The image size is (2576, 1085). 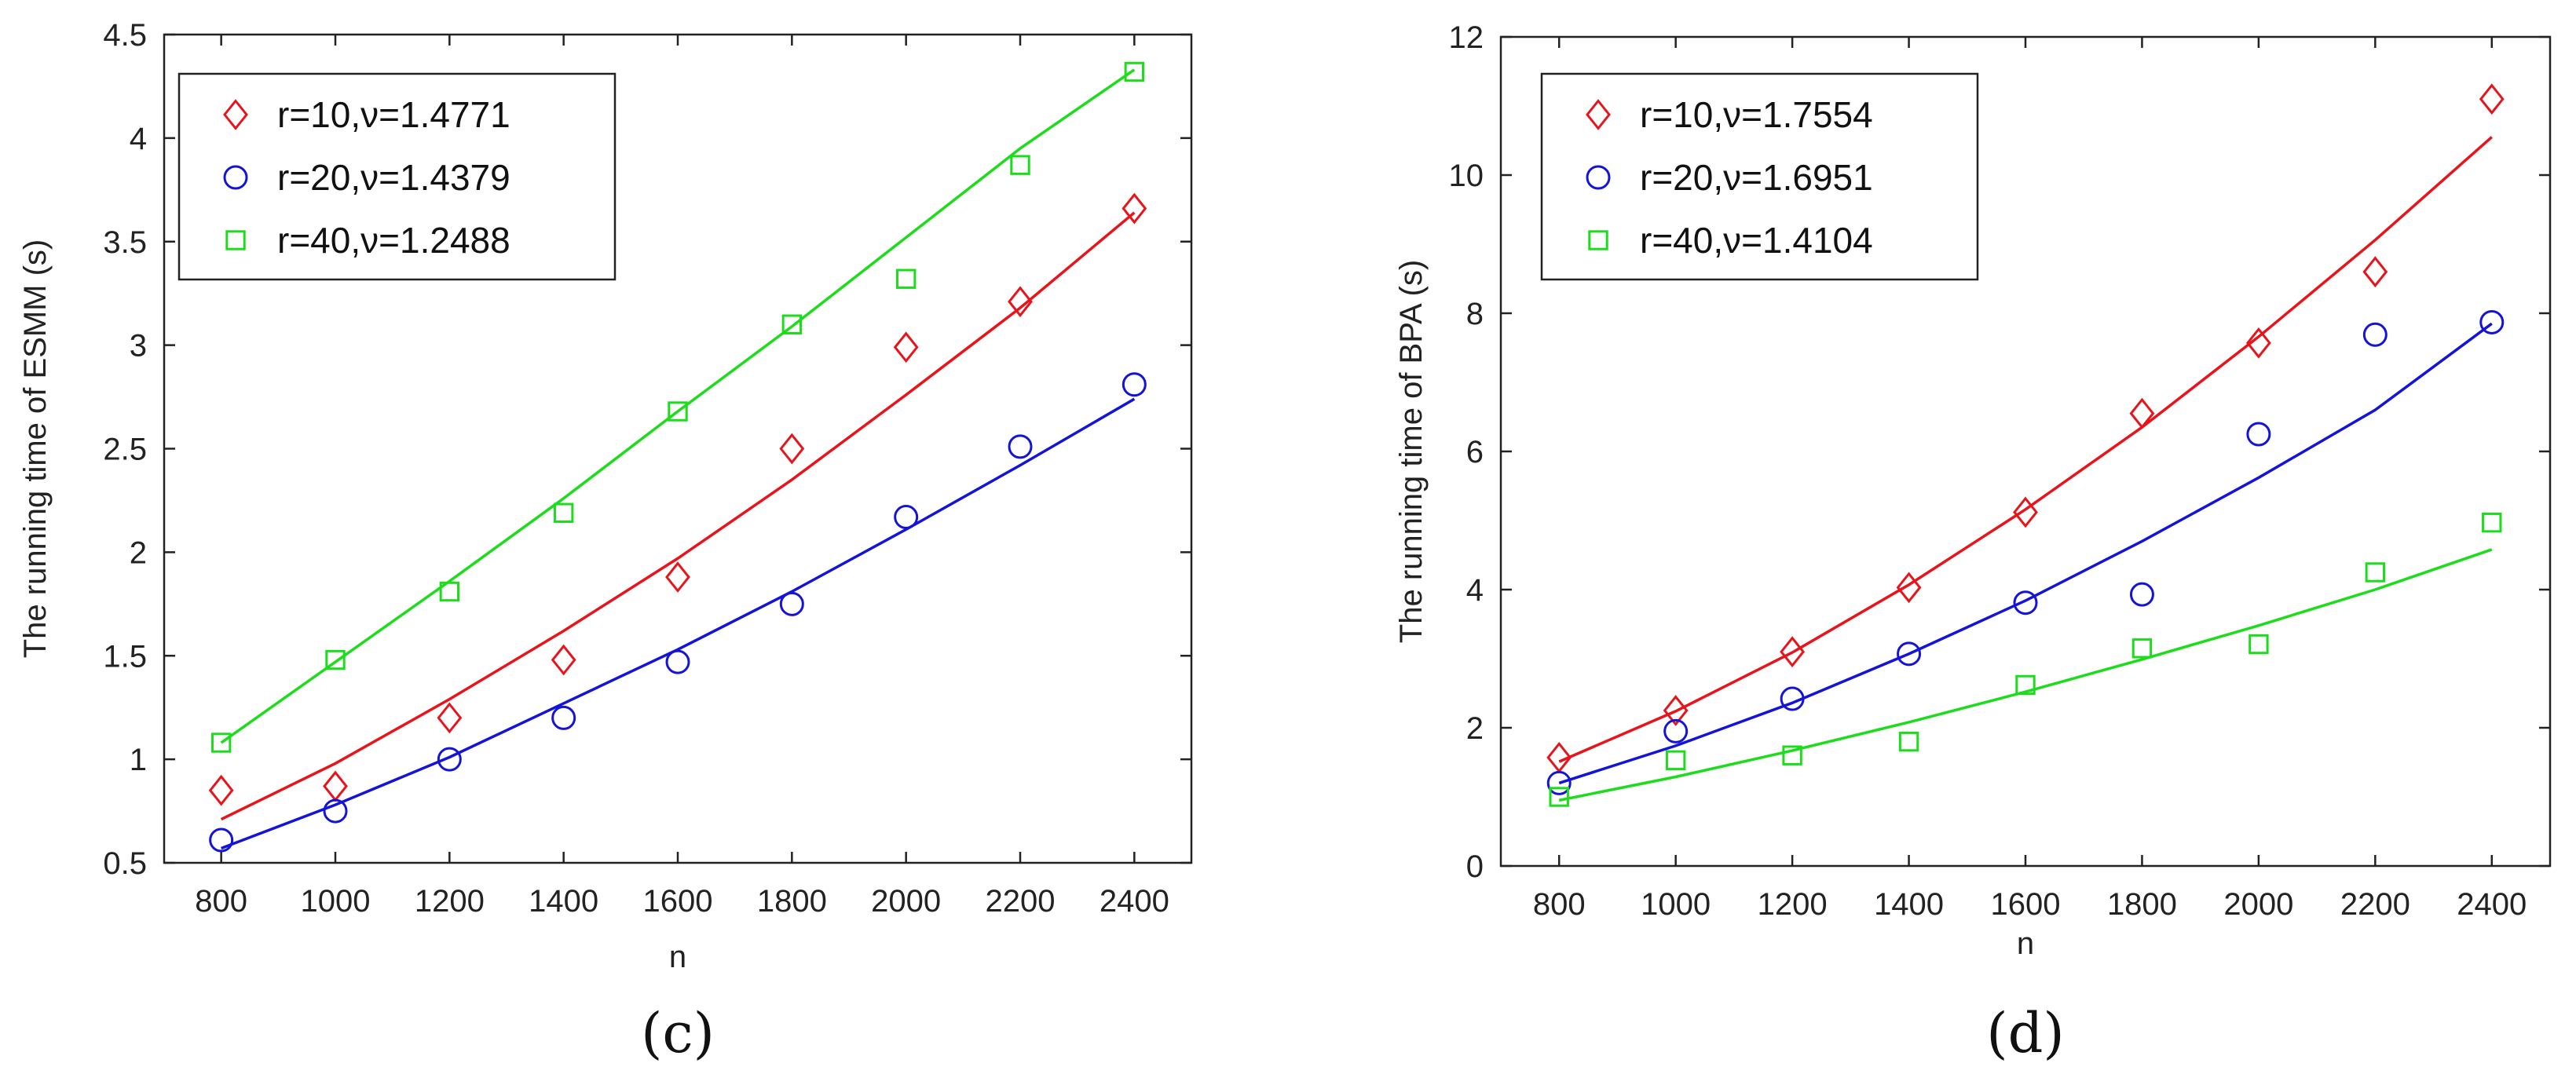 What do you see at coordinates (125, 35) in the screenshot?
I see `y-tick-label: 4.5` at bounding box center [125, 35].